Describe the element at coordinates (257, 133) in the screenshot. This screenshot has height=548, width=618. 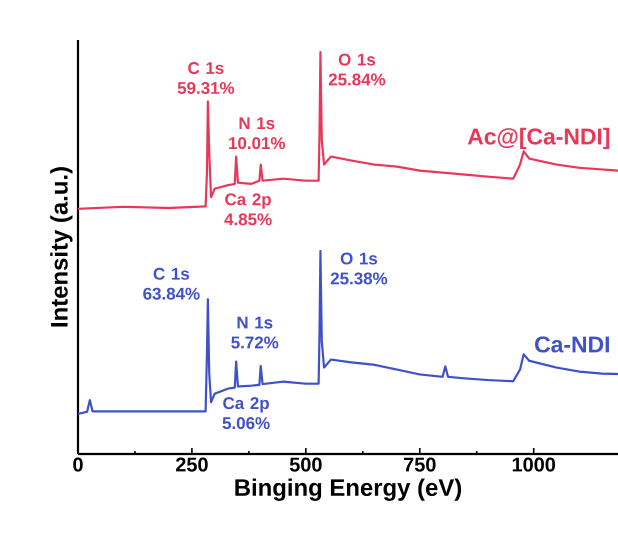
I see `annotation: N 1s 10.01%` at that location.